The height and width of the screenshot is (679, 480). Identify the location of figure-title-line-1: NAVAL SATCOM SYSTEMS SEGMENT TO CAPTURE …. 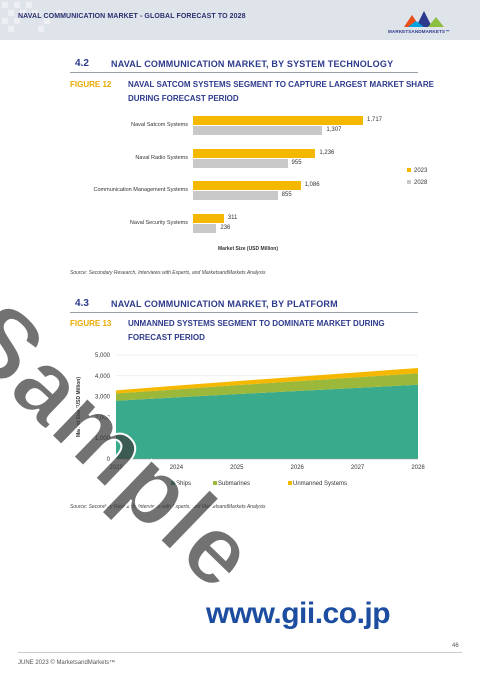
(281, 84).